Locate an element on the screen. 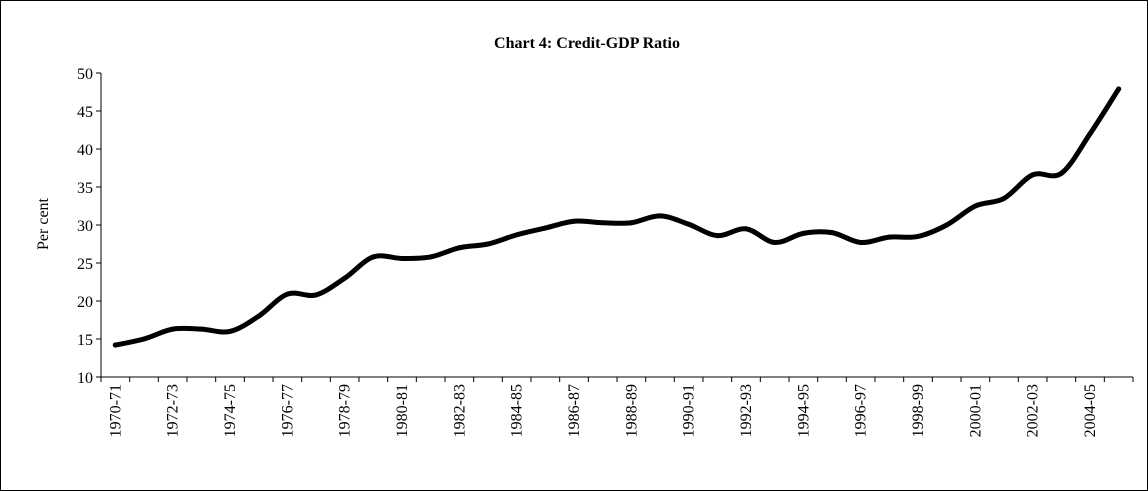 The height and width of the screenshot is (491, 1148). y-axis-title: Per cent is located at coordinates (43, 223).